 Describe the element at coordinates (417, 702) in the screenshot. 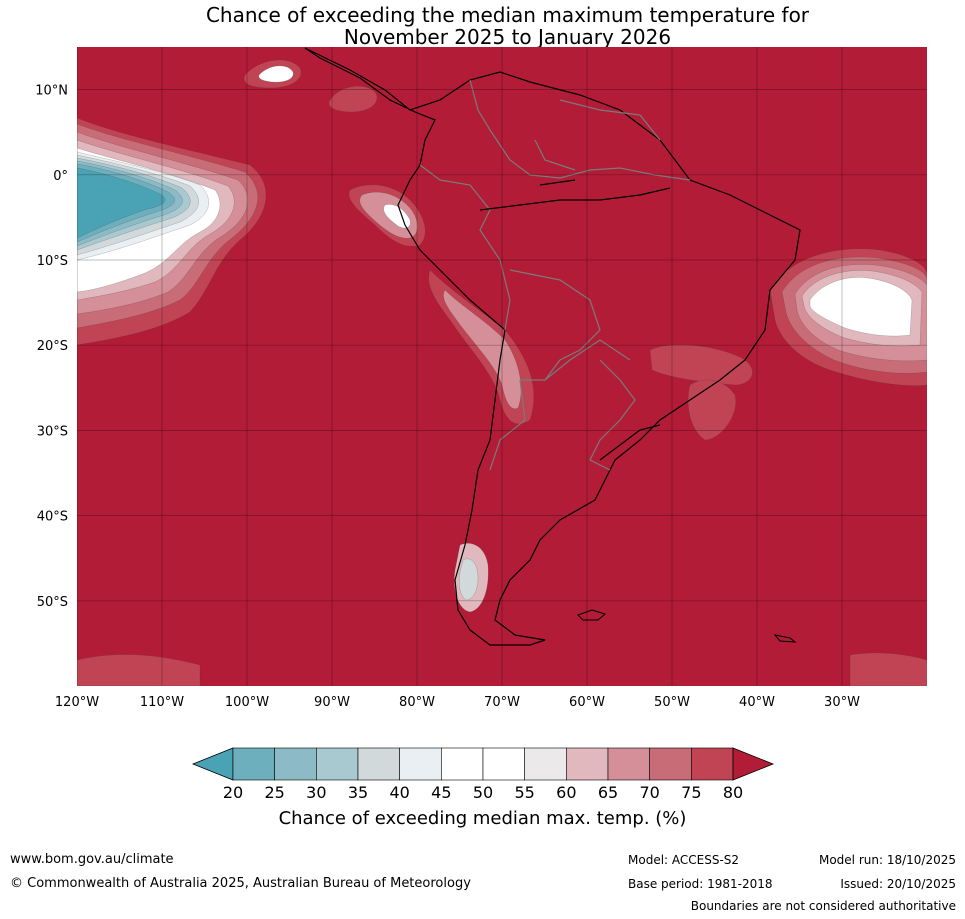

I see `longitude-label: 80°W` at that location.